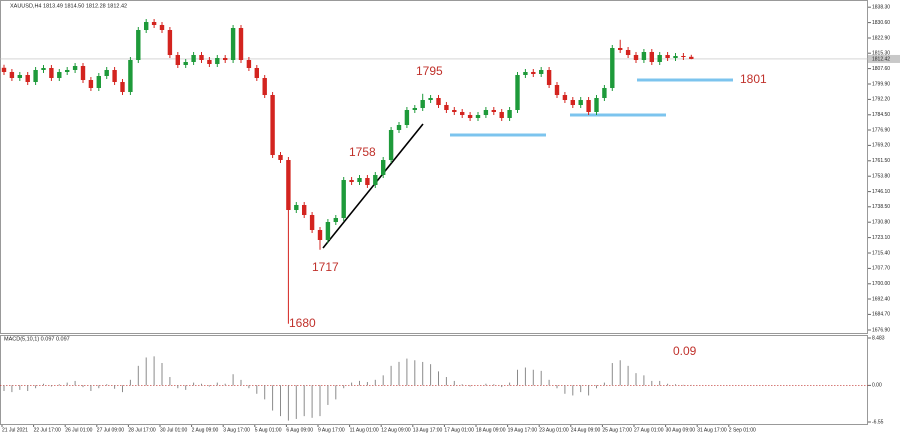  Describe the element at coordinates (110, 430) in the screenshot. I see `x-tick-label: 27 Jul 09:00` at that location.